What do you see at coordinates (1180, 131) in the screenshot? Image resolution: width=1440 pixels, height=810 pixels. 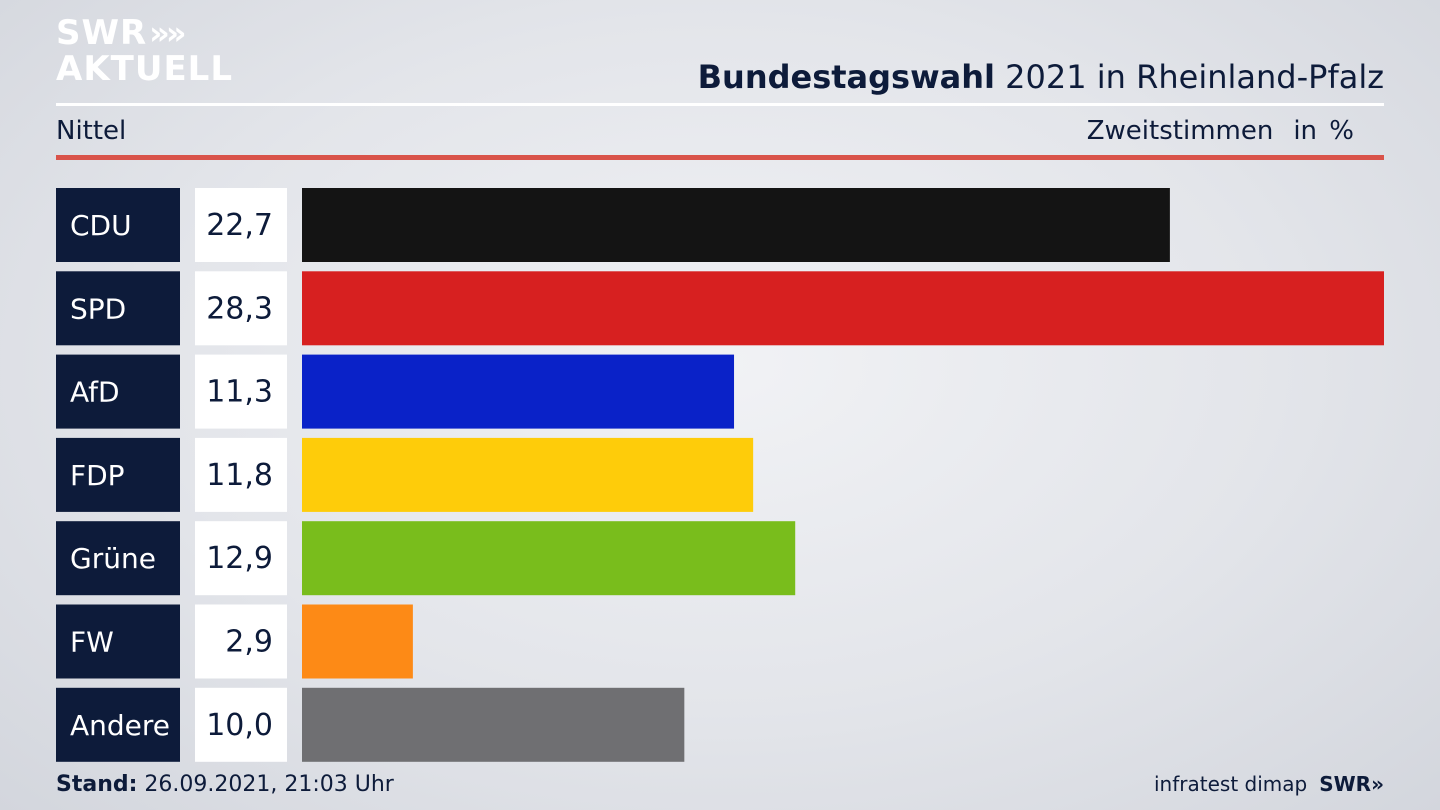 I see `measure-name: Zweitstimmen` at bounding box center [1180, 131].